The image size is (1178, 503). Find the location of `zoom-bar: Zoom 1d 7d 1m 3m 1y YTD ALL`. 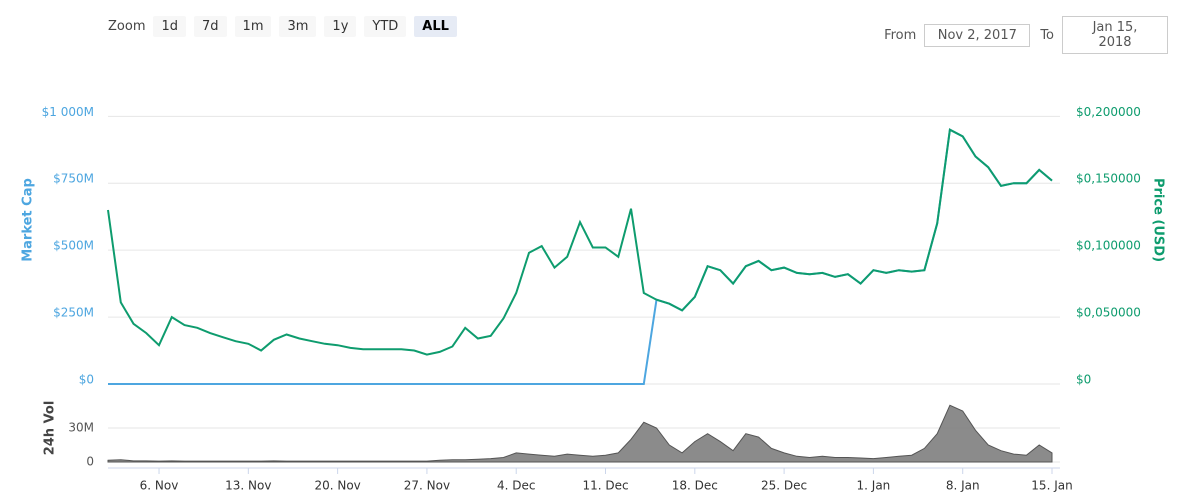

zoom-bar: Zoom 1d 7d 1m 3m 1y YTD ALL is located at coordinates (286, 26).